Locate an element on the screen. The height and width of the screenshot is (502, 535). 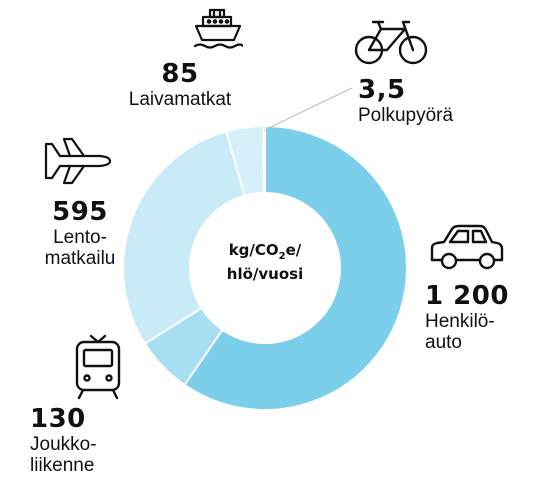
slice-label-car: 1 200 Henkilö- auto is located at coordinates (467, 317).